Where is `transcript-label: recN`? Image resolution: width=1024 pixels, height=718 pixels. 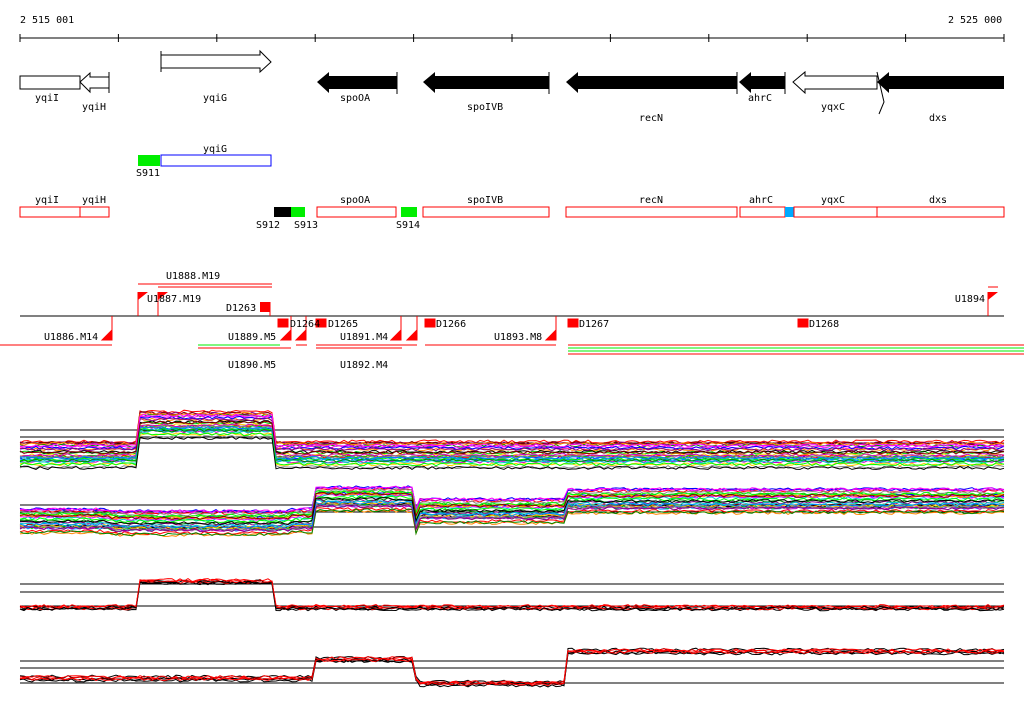 transcript-label: recN is located at coordinates (651, 200).